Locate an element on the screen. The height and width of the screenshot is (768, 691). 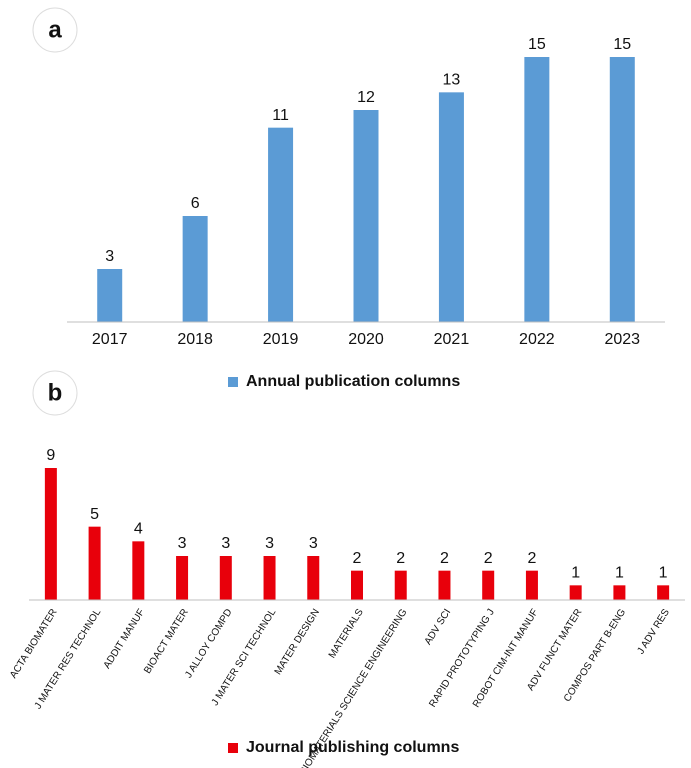
x-tick-label: BIOACT MATER is located at coordinates (166, 641).